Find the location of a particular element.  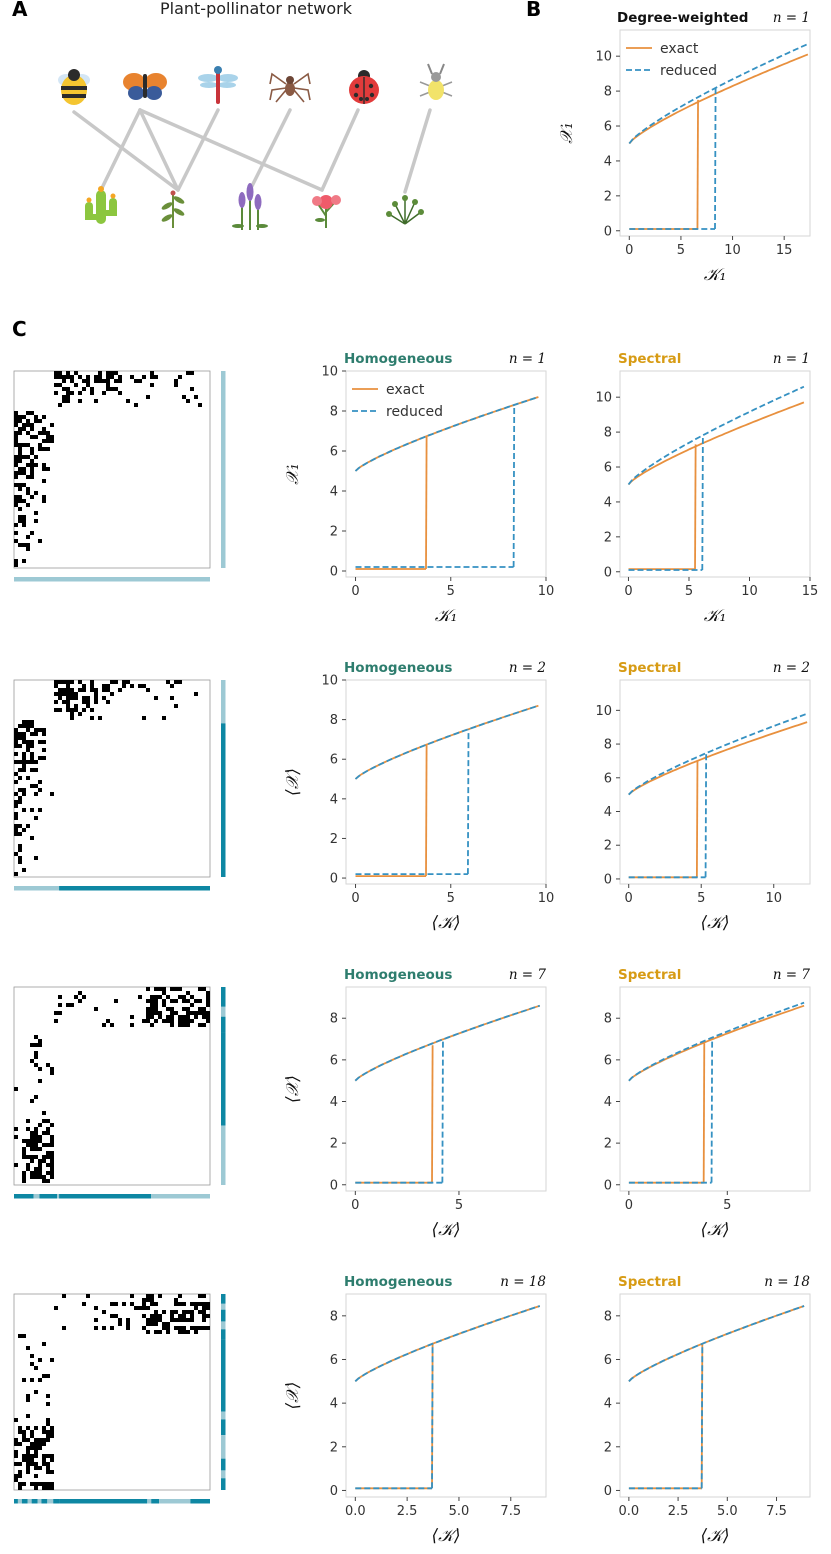

herb-icon is located at coordinates (173, 209).